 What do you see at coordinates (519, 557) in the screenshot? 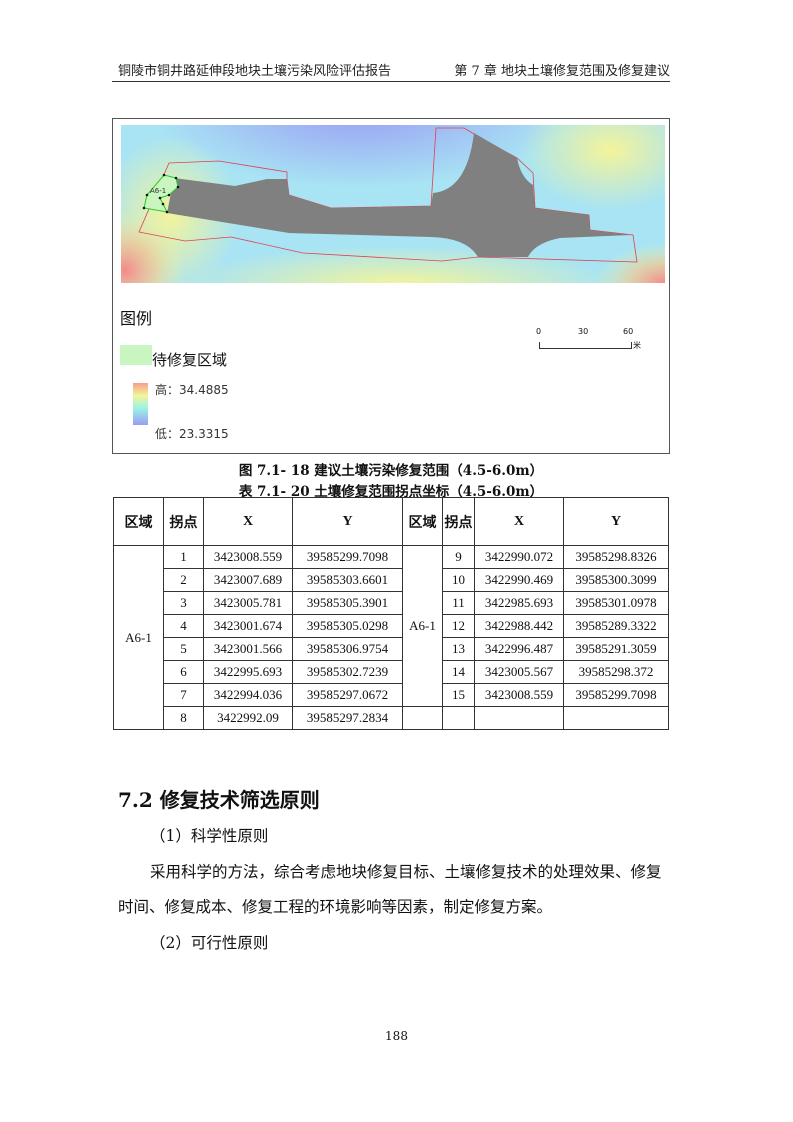
I see `table-cell: 3422990.072` at bounding box center [519, 557].